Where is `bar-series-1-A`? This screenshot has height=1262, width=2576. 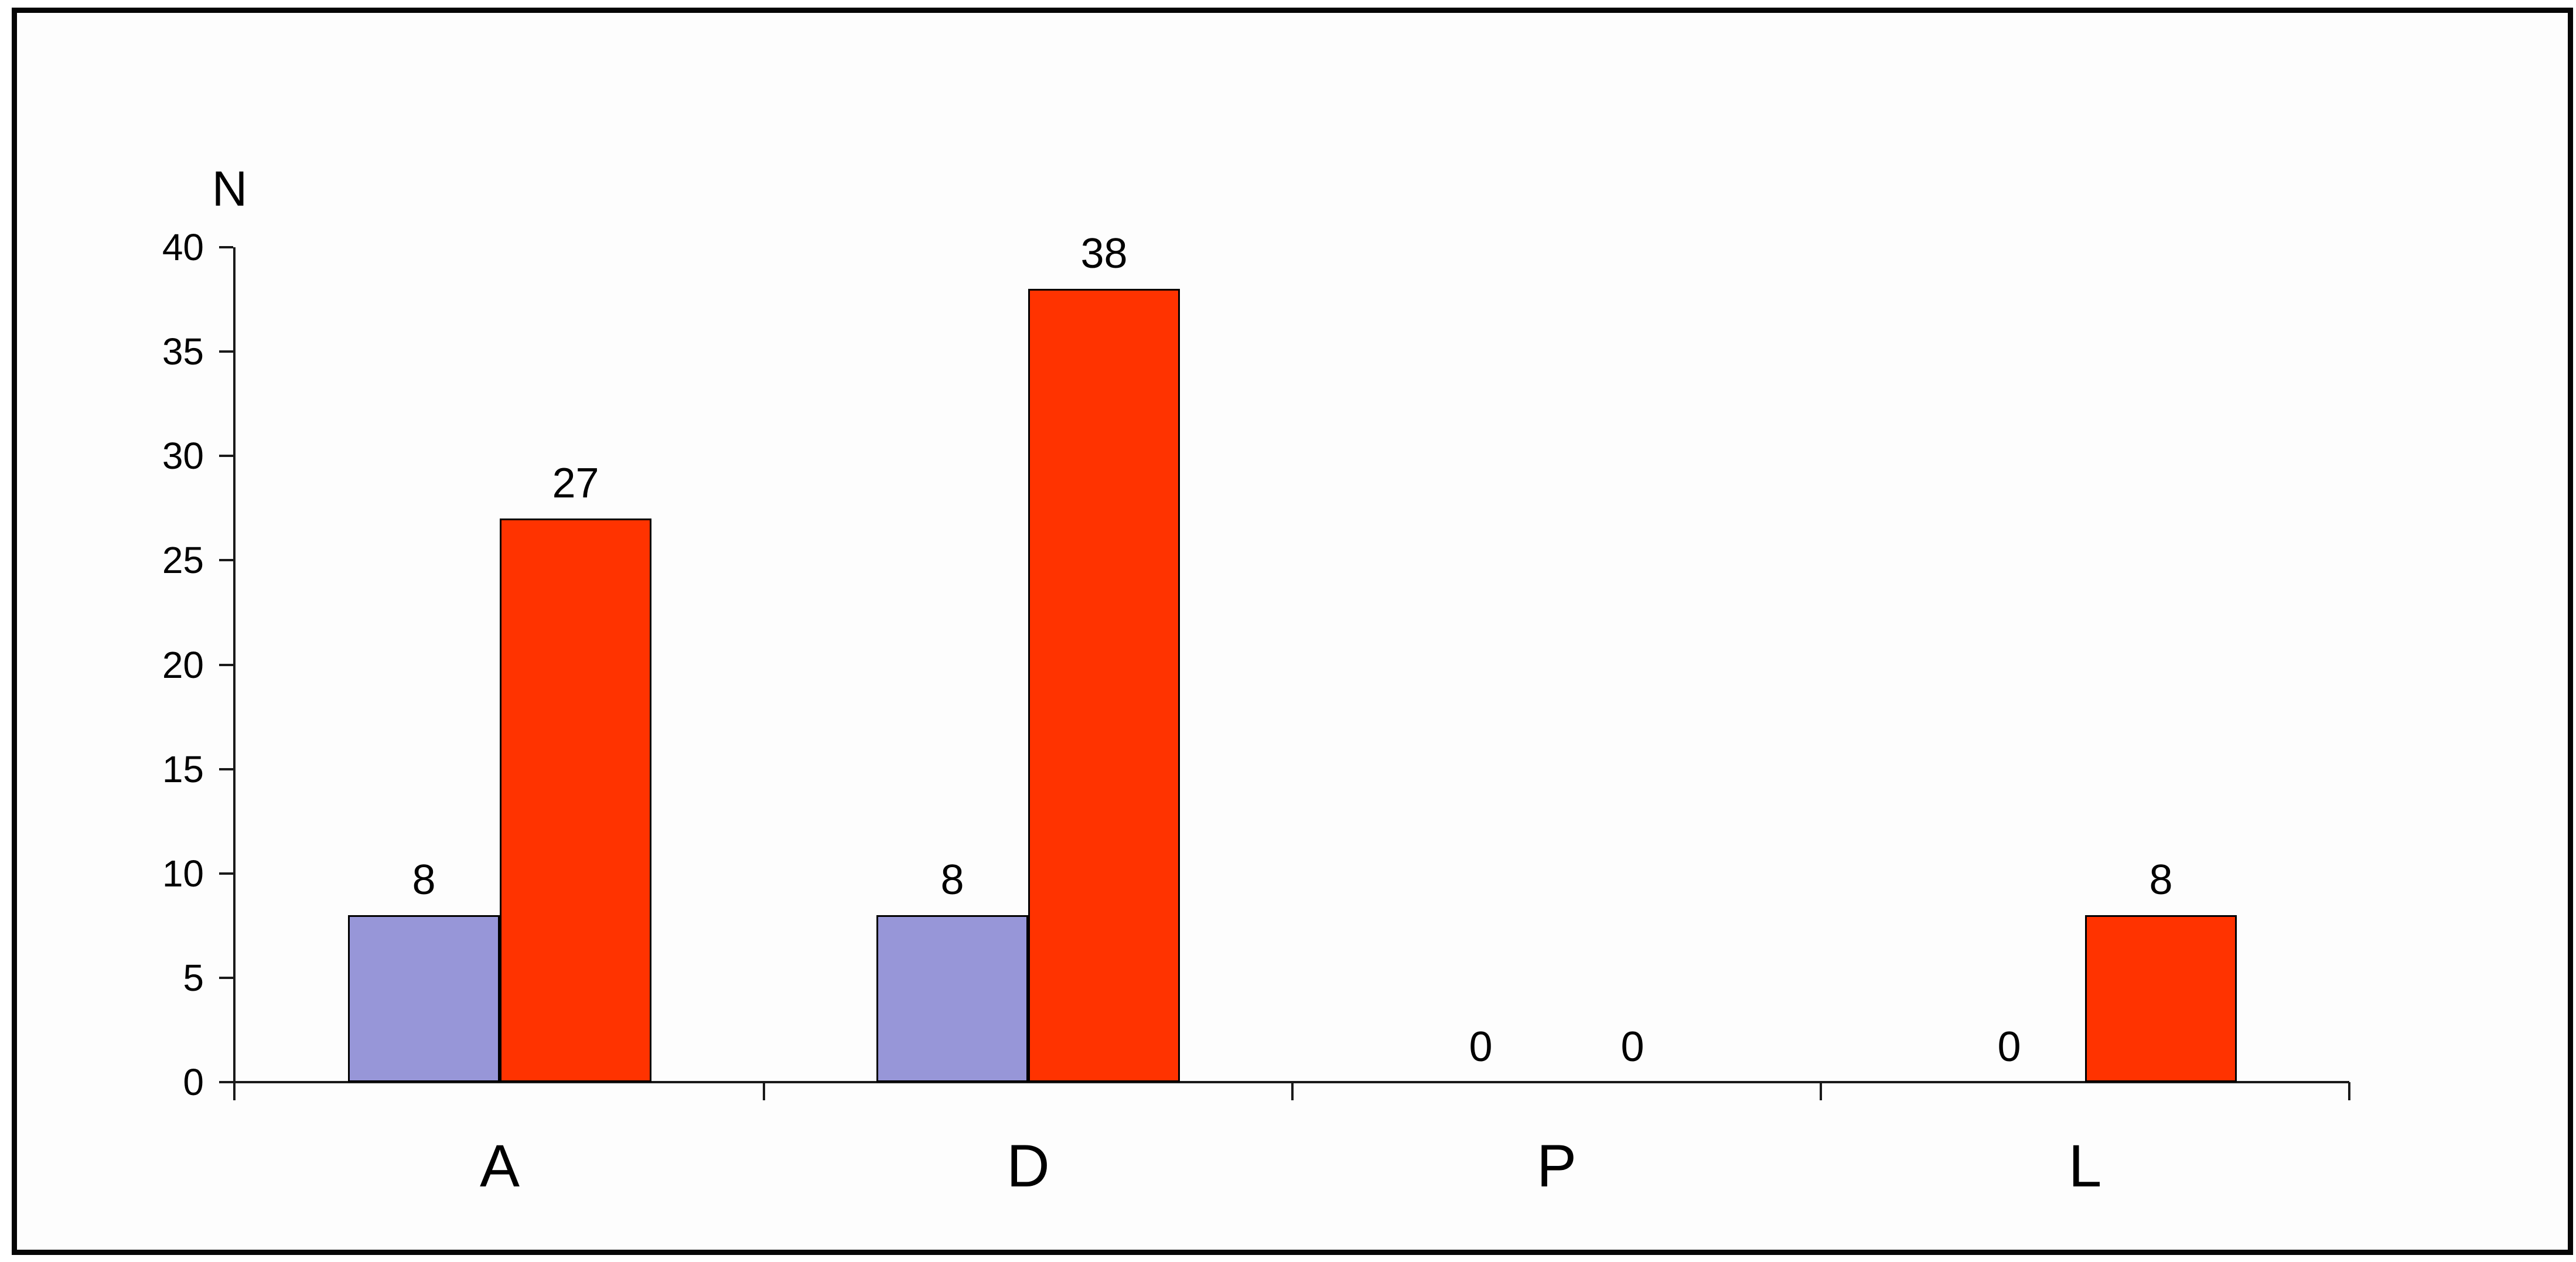 bar-series-1-A is located at coordinates (424, 998).